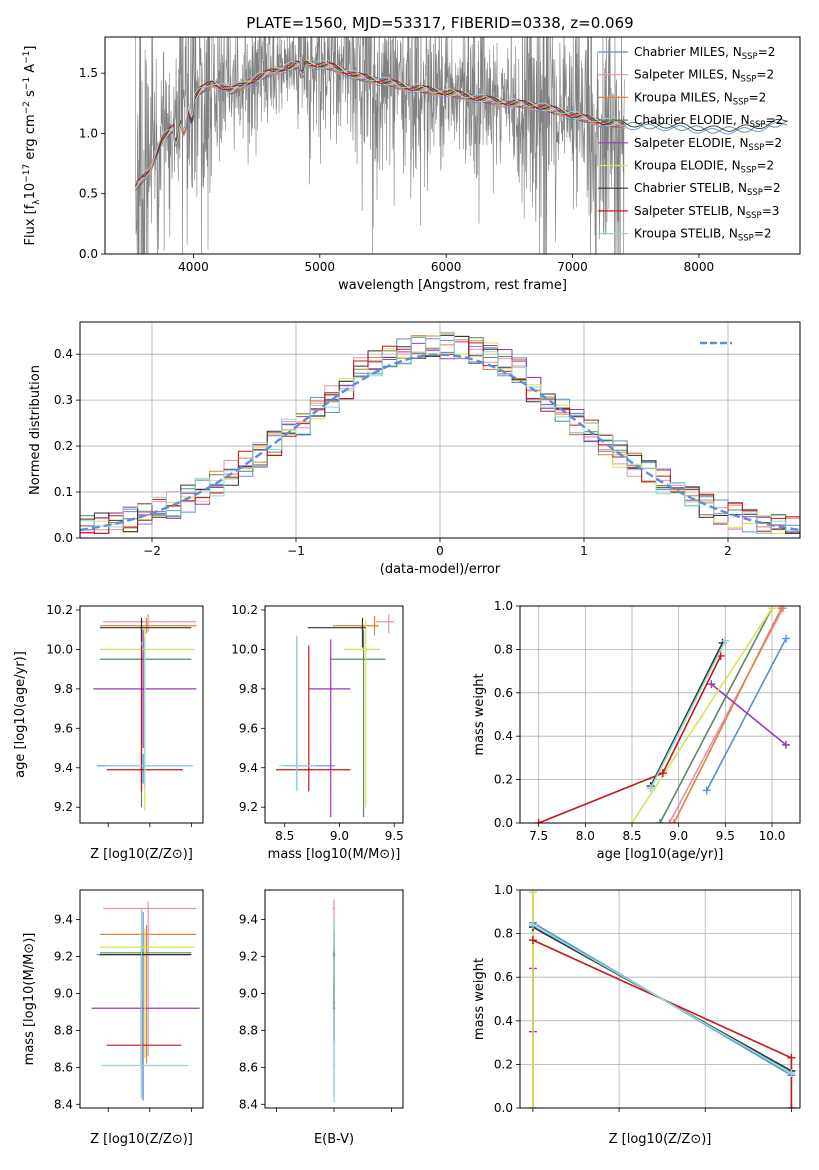 Image resolution: width=819 pixels, height=1170 pixels. What do you see at coordinates (30, 48) in the screenshot?
I see `y-label-part: ]` at bounding box center [30, 48].